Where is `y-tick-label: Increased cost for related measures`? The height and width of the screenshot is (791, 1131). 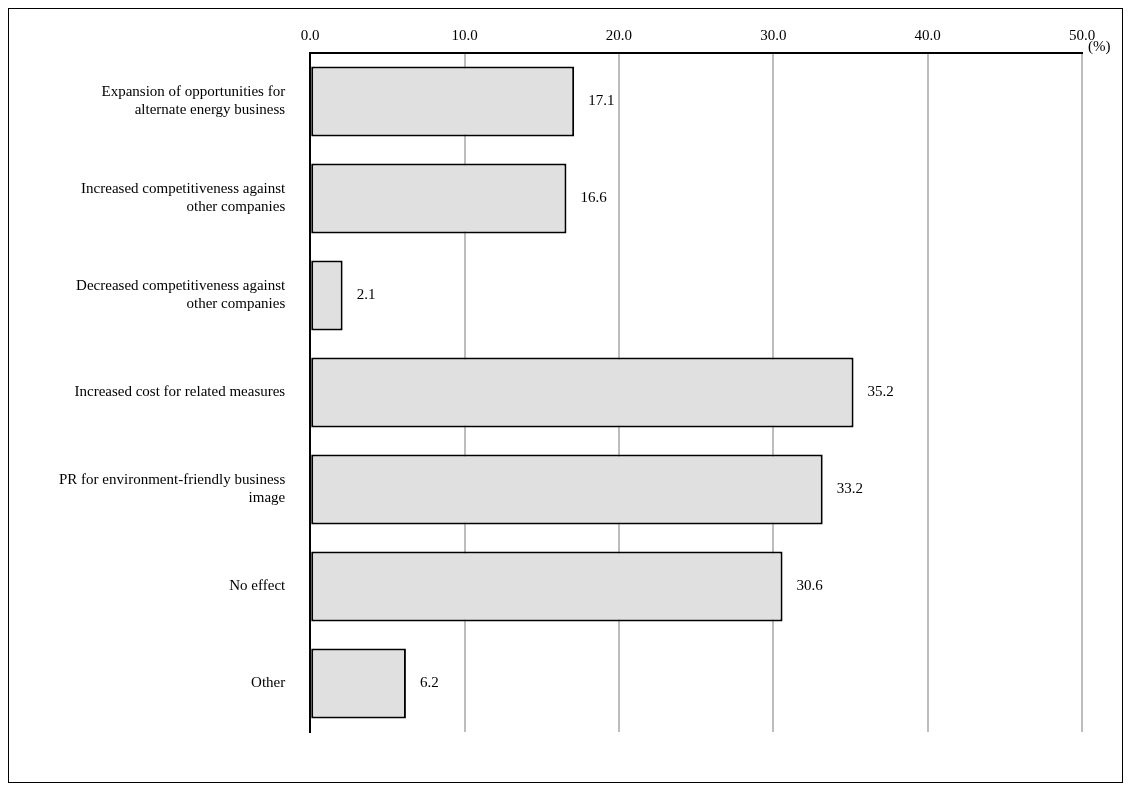
y-tick-label: Increased cost for related measures is located at coordinates (180, 391).